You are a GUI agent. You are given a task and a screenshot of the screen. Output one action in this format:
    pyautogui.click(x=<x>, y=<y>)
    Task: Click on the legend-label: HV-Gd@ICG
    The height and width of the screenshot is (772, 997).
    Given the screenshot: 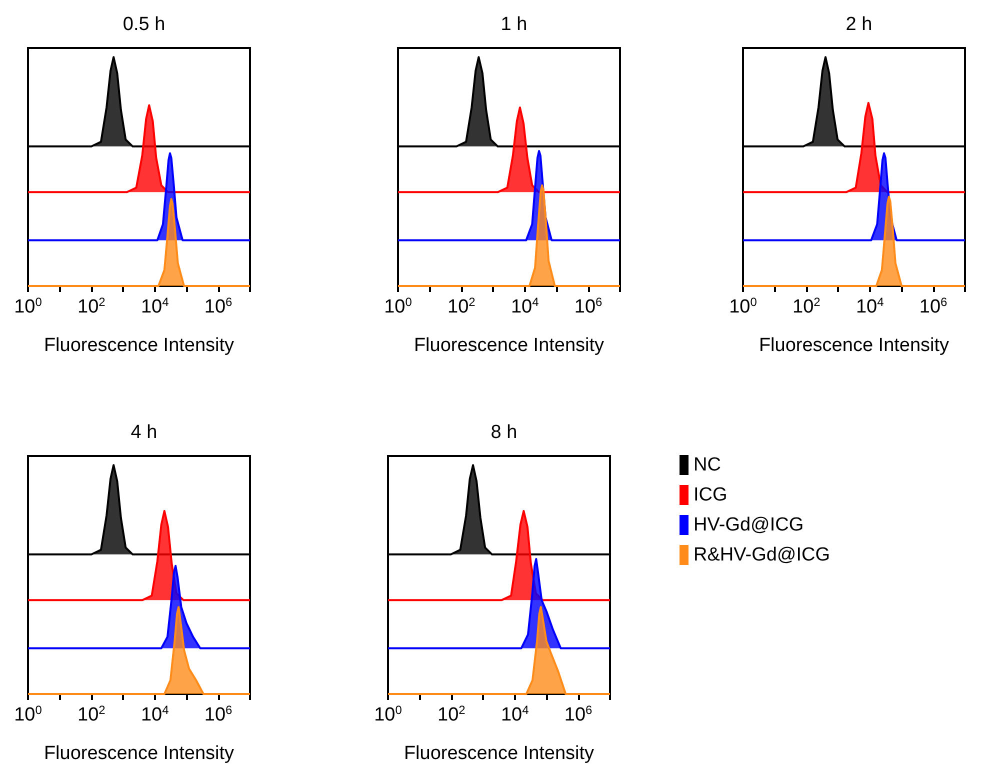 What is the action you would take?
    pyautogui.click(x=749, y=525)
    